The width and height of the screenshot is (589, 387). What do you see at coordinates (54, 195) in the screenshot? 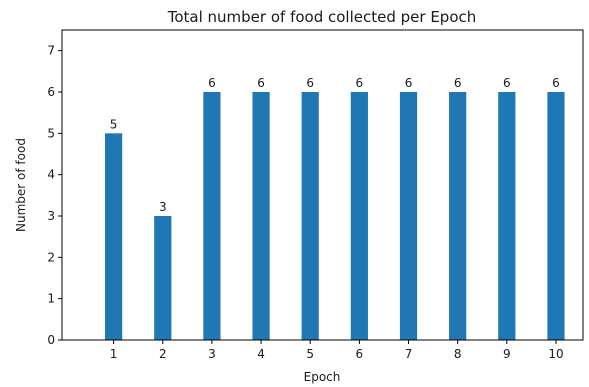
I see `y-axis-ticks: 0 1 2 3 4 5 6 7` at bounding box center [54, 195].